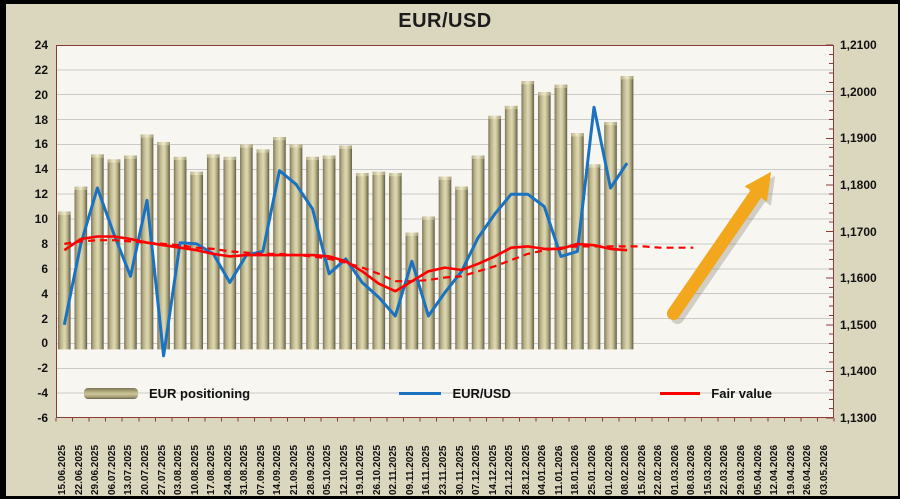 The height and width of the screenshot is (499, 900). What do you see at coordinates (44, 318) in the screenshot?
I see `y-axis-tick-label: 2` at bounding box center [44, 318].